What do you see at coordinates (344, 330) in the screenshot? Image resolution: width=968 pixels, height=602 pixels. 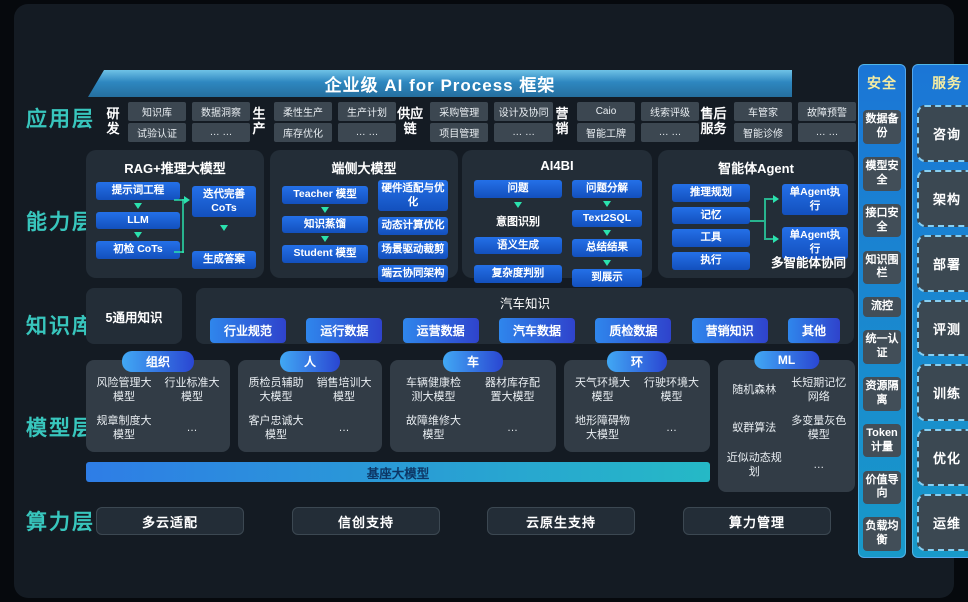 I see `knowledge-pill: 运行数据` at bounding box center [344, 330].